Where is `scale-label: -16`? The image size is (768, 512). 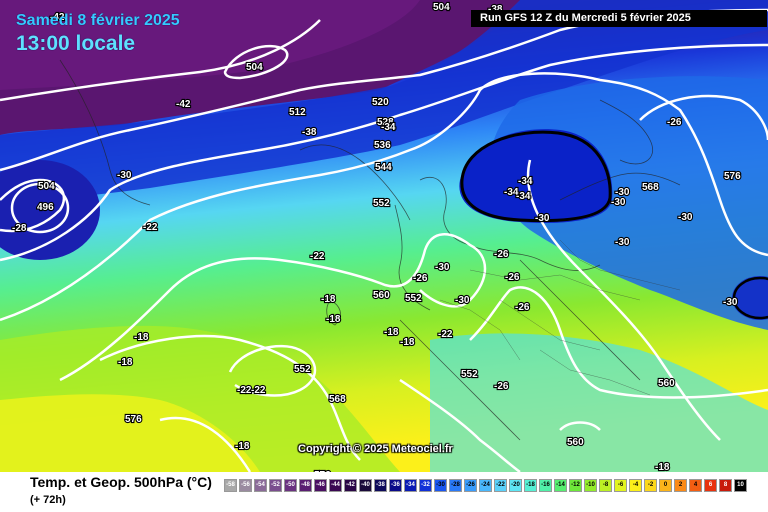
scale-label: -16 is located at coordinates (545, 485).